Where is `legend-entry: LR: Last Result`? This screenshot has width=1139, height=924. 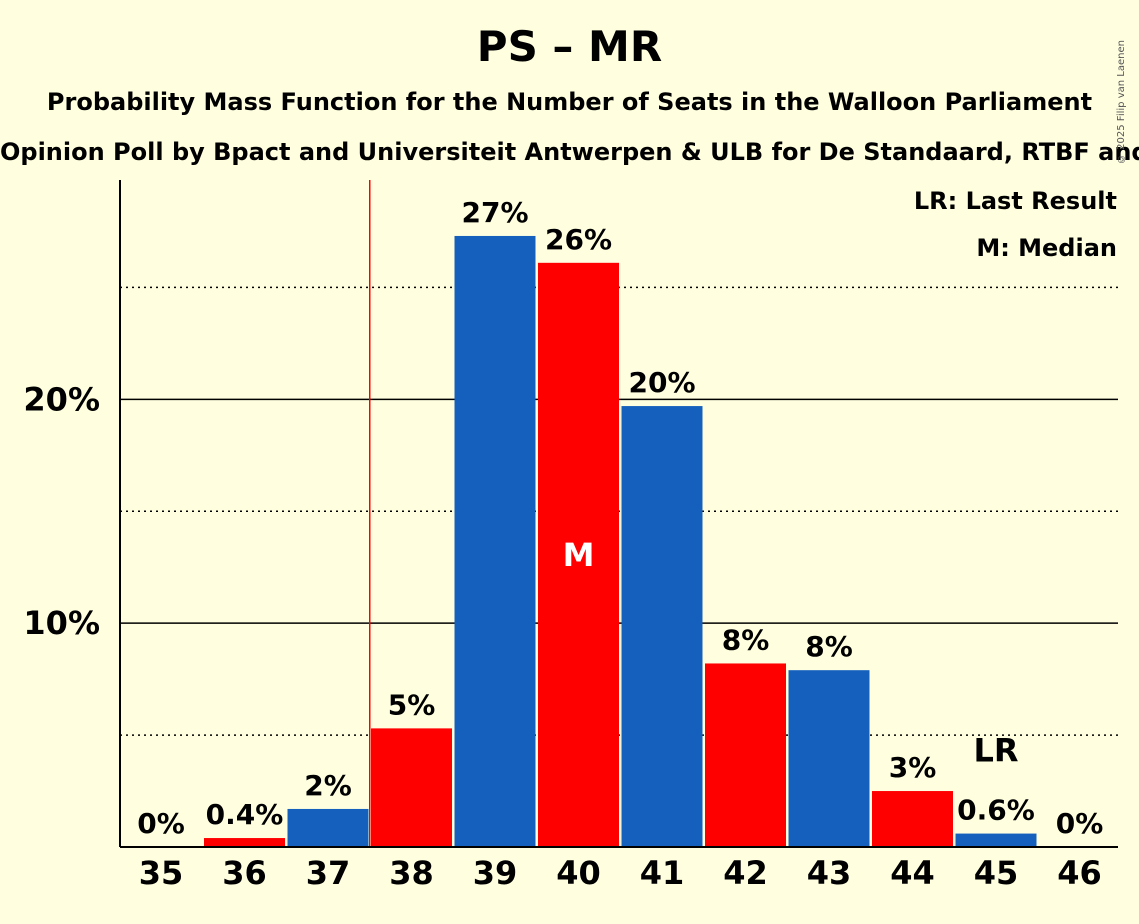
legend-entry: LR: Last Result is located at coordinates (1015, 201).